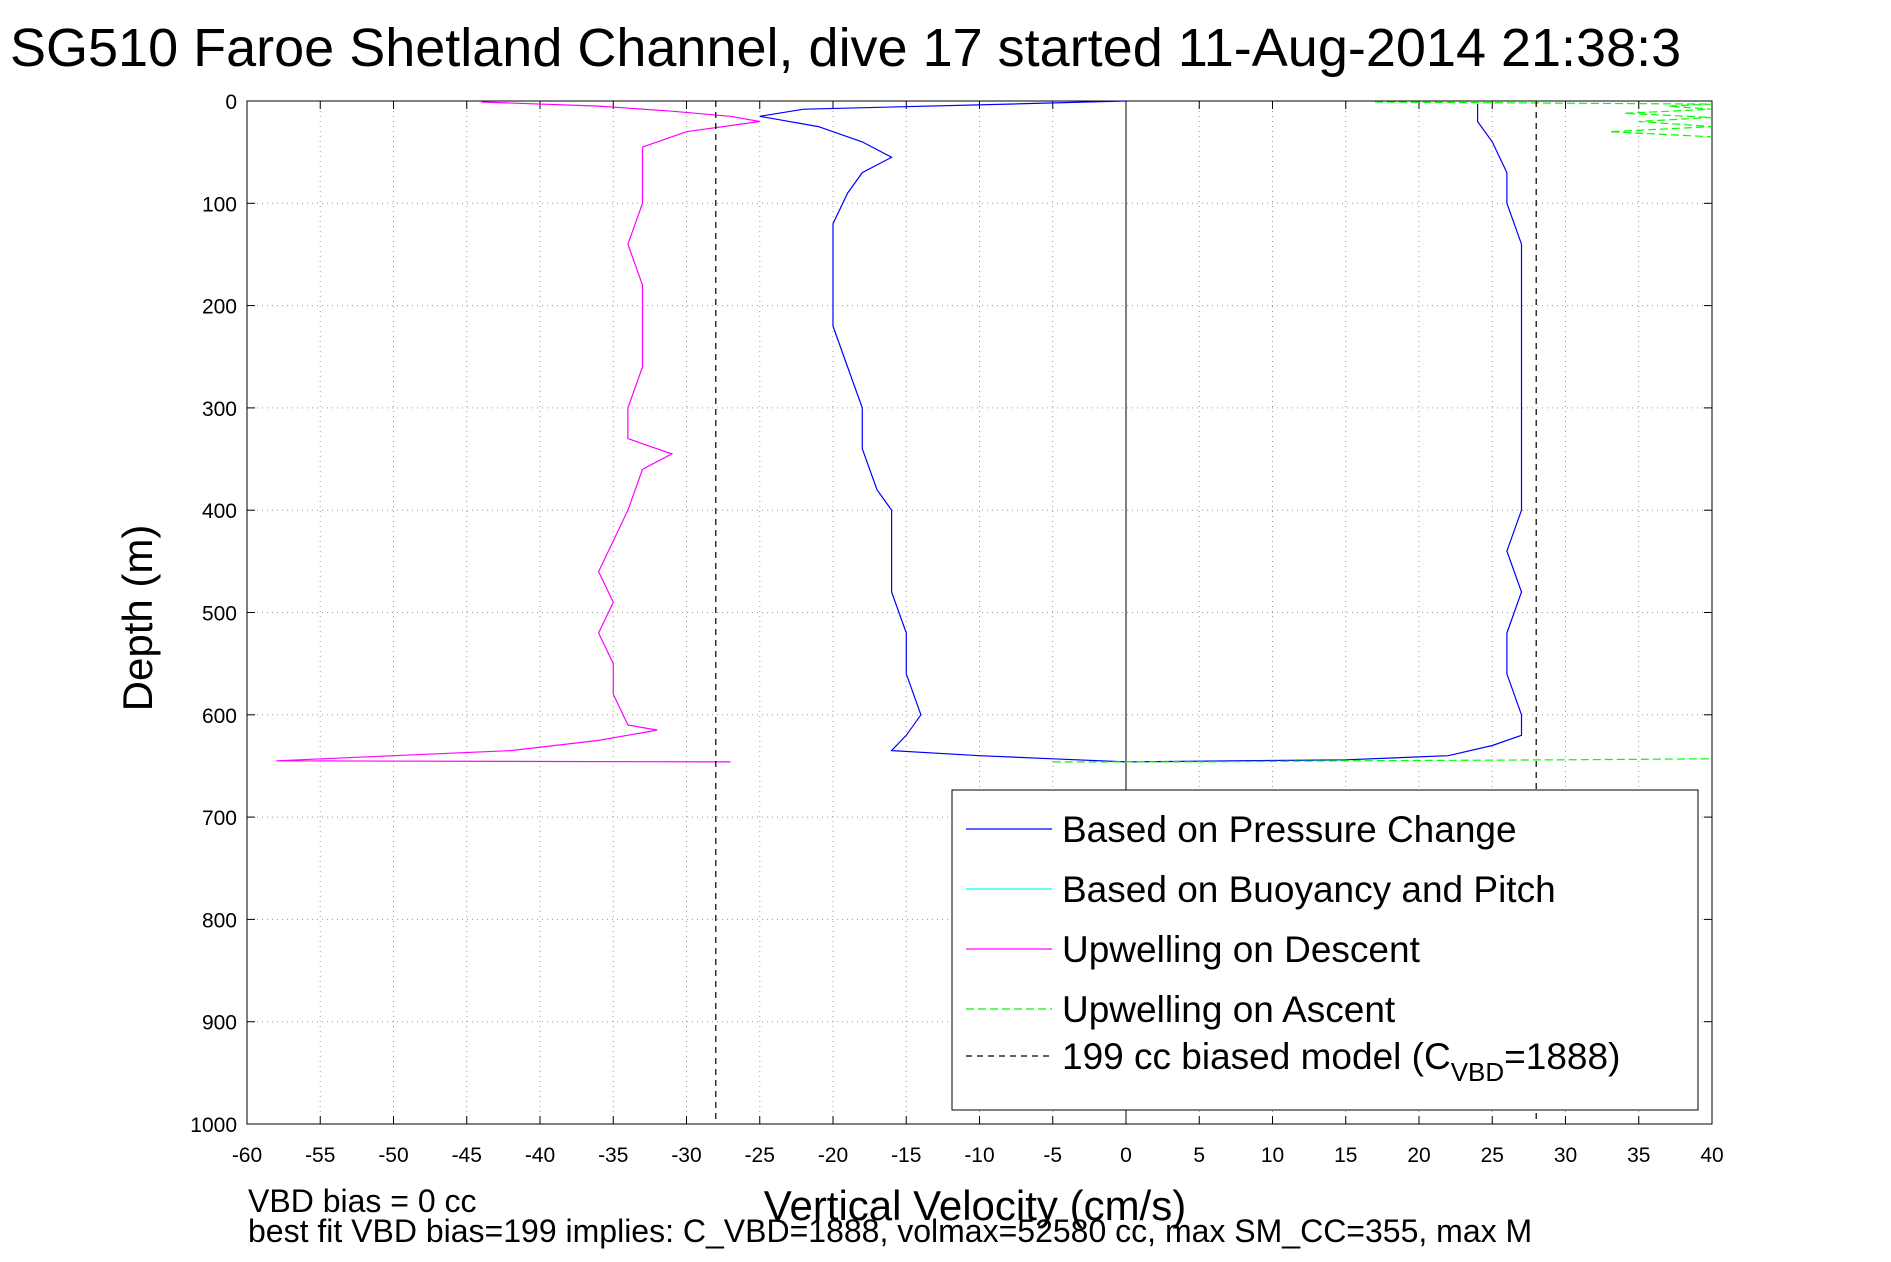  What do you see at coordinates (231, 102) in the screenshot?
I see `y-tick-label: 0` at bounding box center [231, 102].